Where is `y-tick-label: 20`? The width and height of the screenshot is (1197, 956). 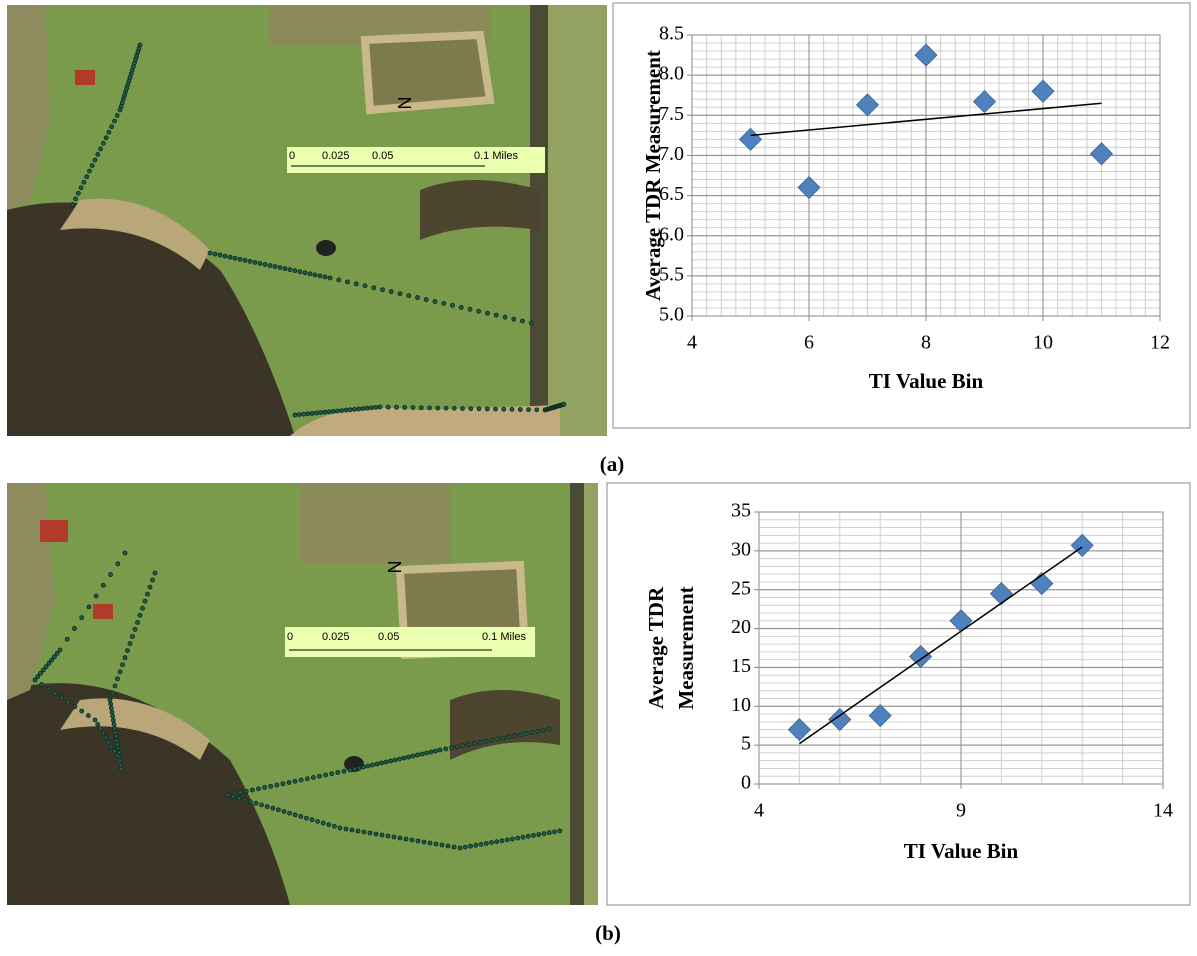
y-tick-label: 20 is located at coordinates (741, 627).